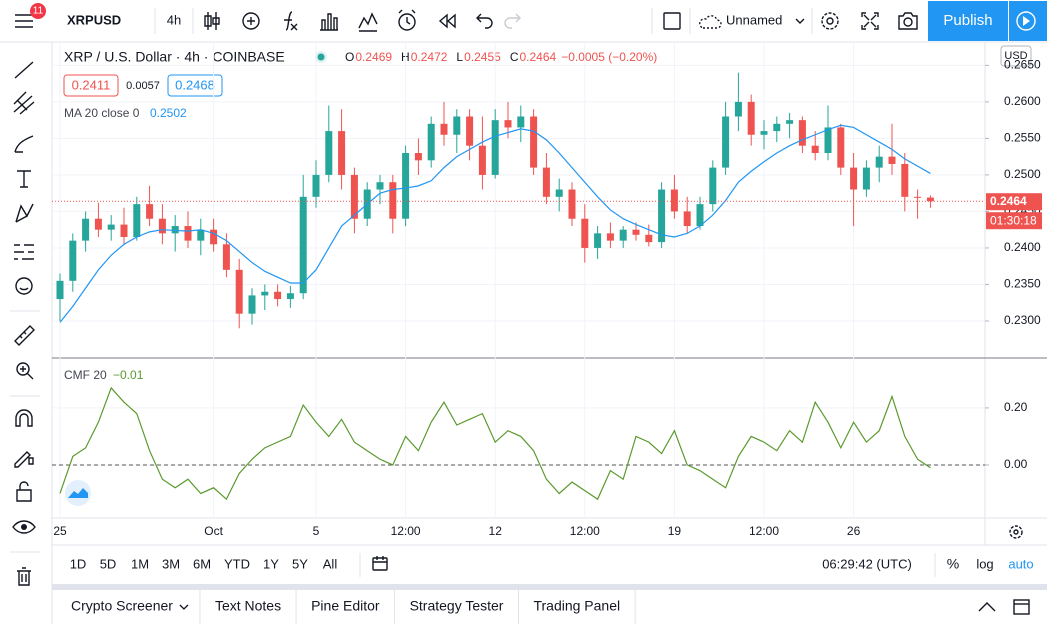  I want to click on range-button: 5D, so click(108, 563).